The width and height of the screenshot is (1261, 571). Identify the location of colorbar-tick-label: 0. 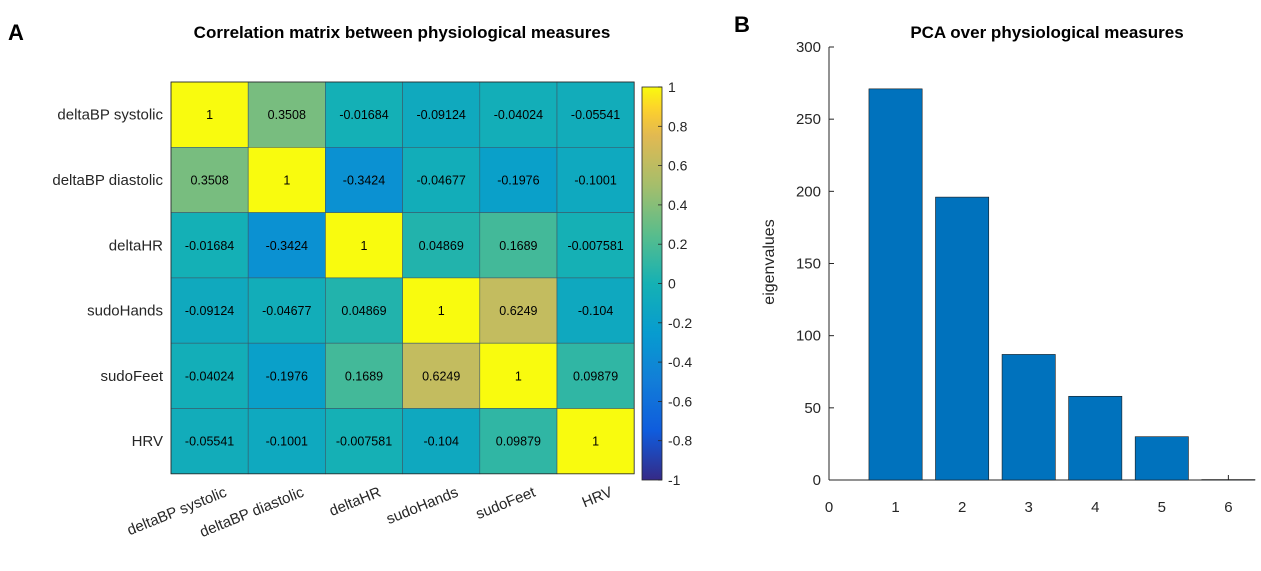
(672, 284).